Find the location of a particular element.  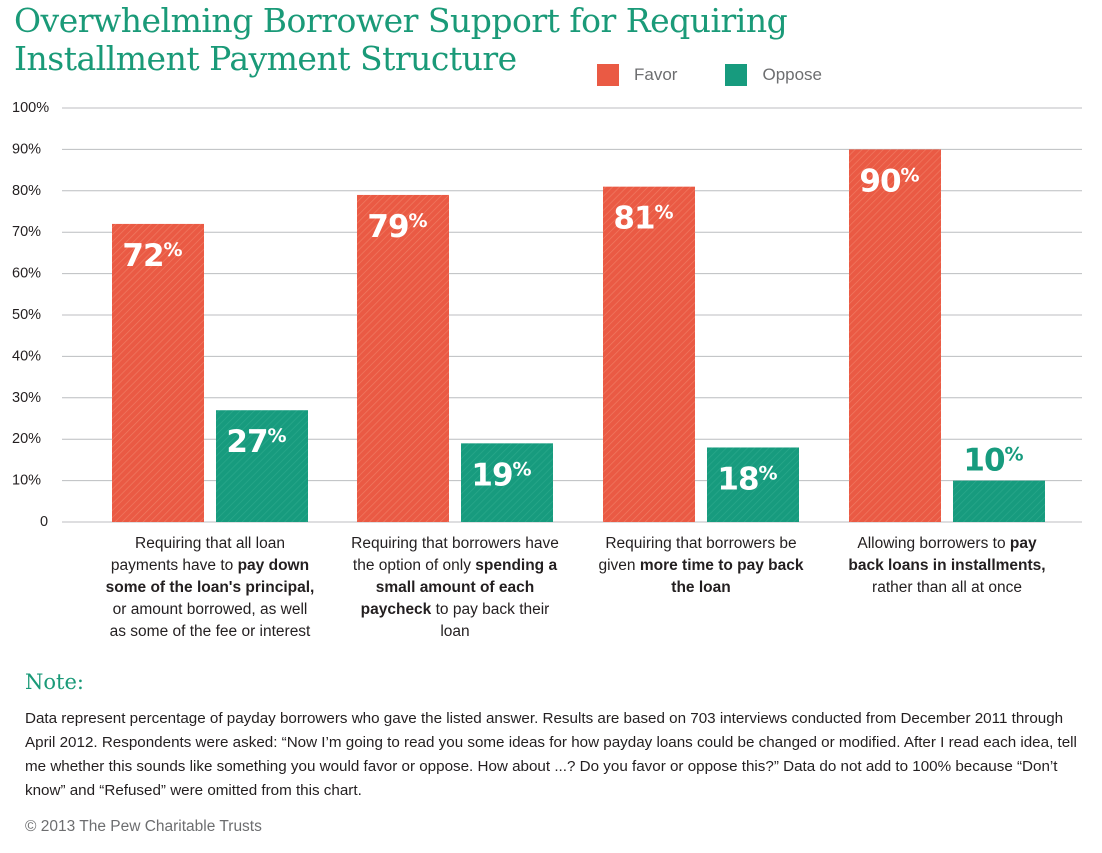

data-label-favor-2: 79% is located at coordinates (397, 227).